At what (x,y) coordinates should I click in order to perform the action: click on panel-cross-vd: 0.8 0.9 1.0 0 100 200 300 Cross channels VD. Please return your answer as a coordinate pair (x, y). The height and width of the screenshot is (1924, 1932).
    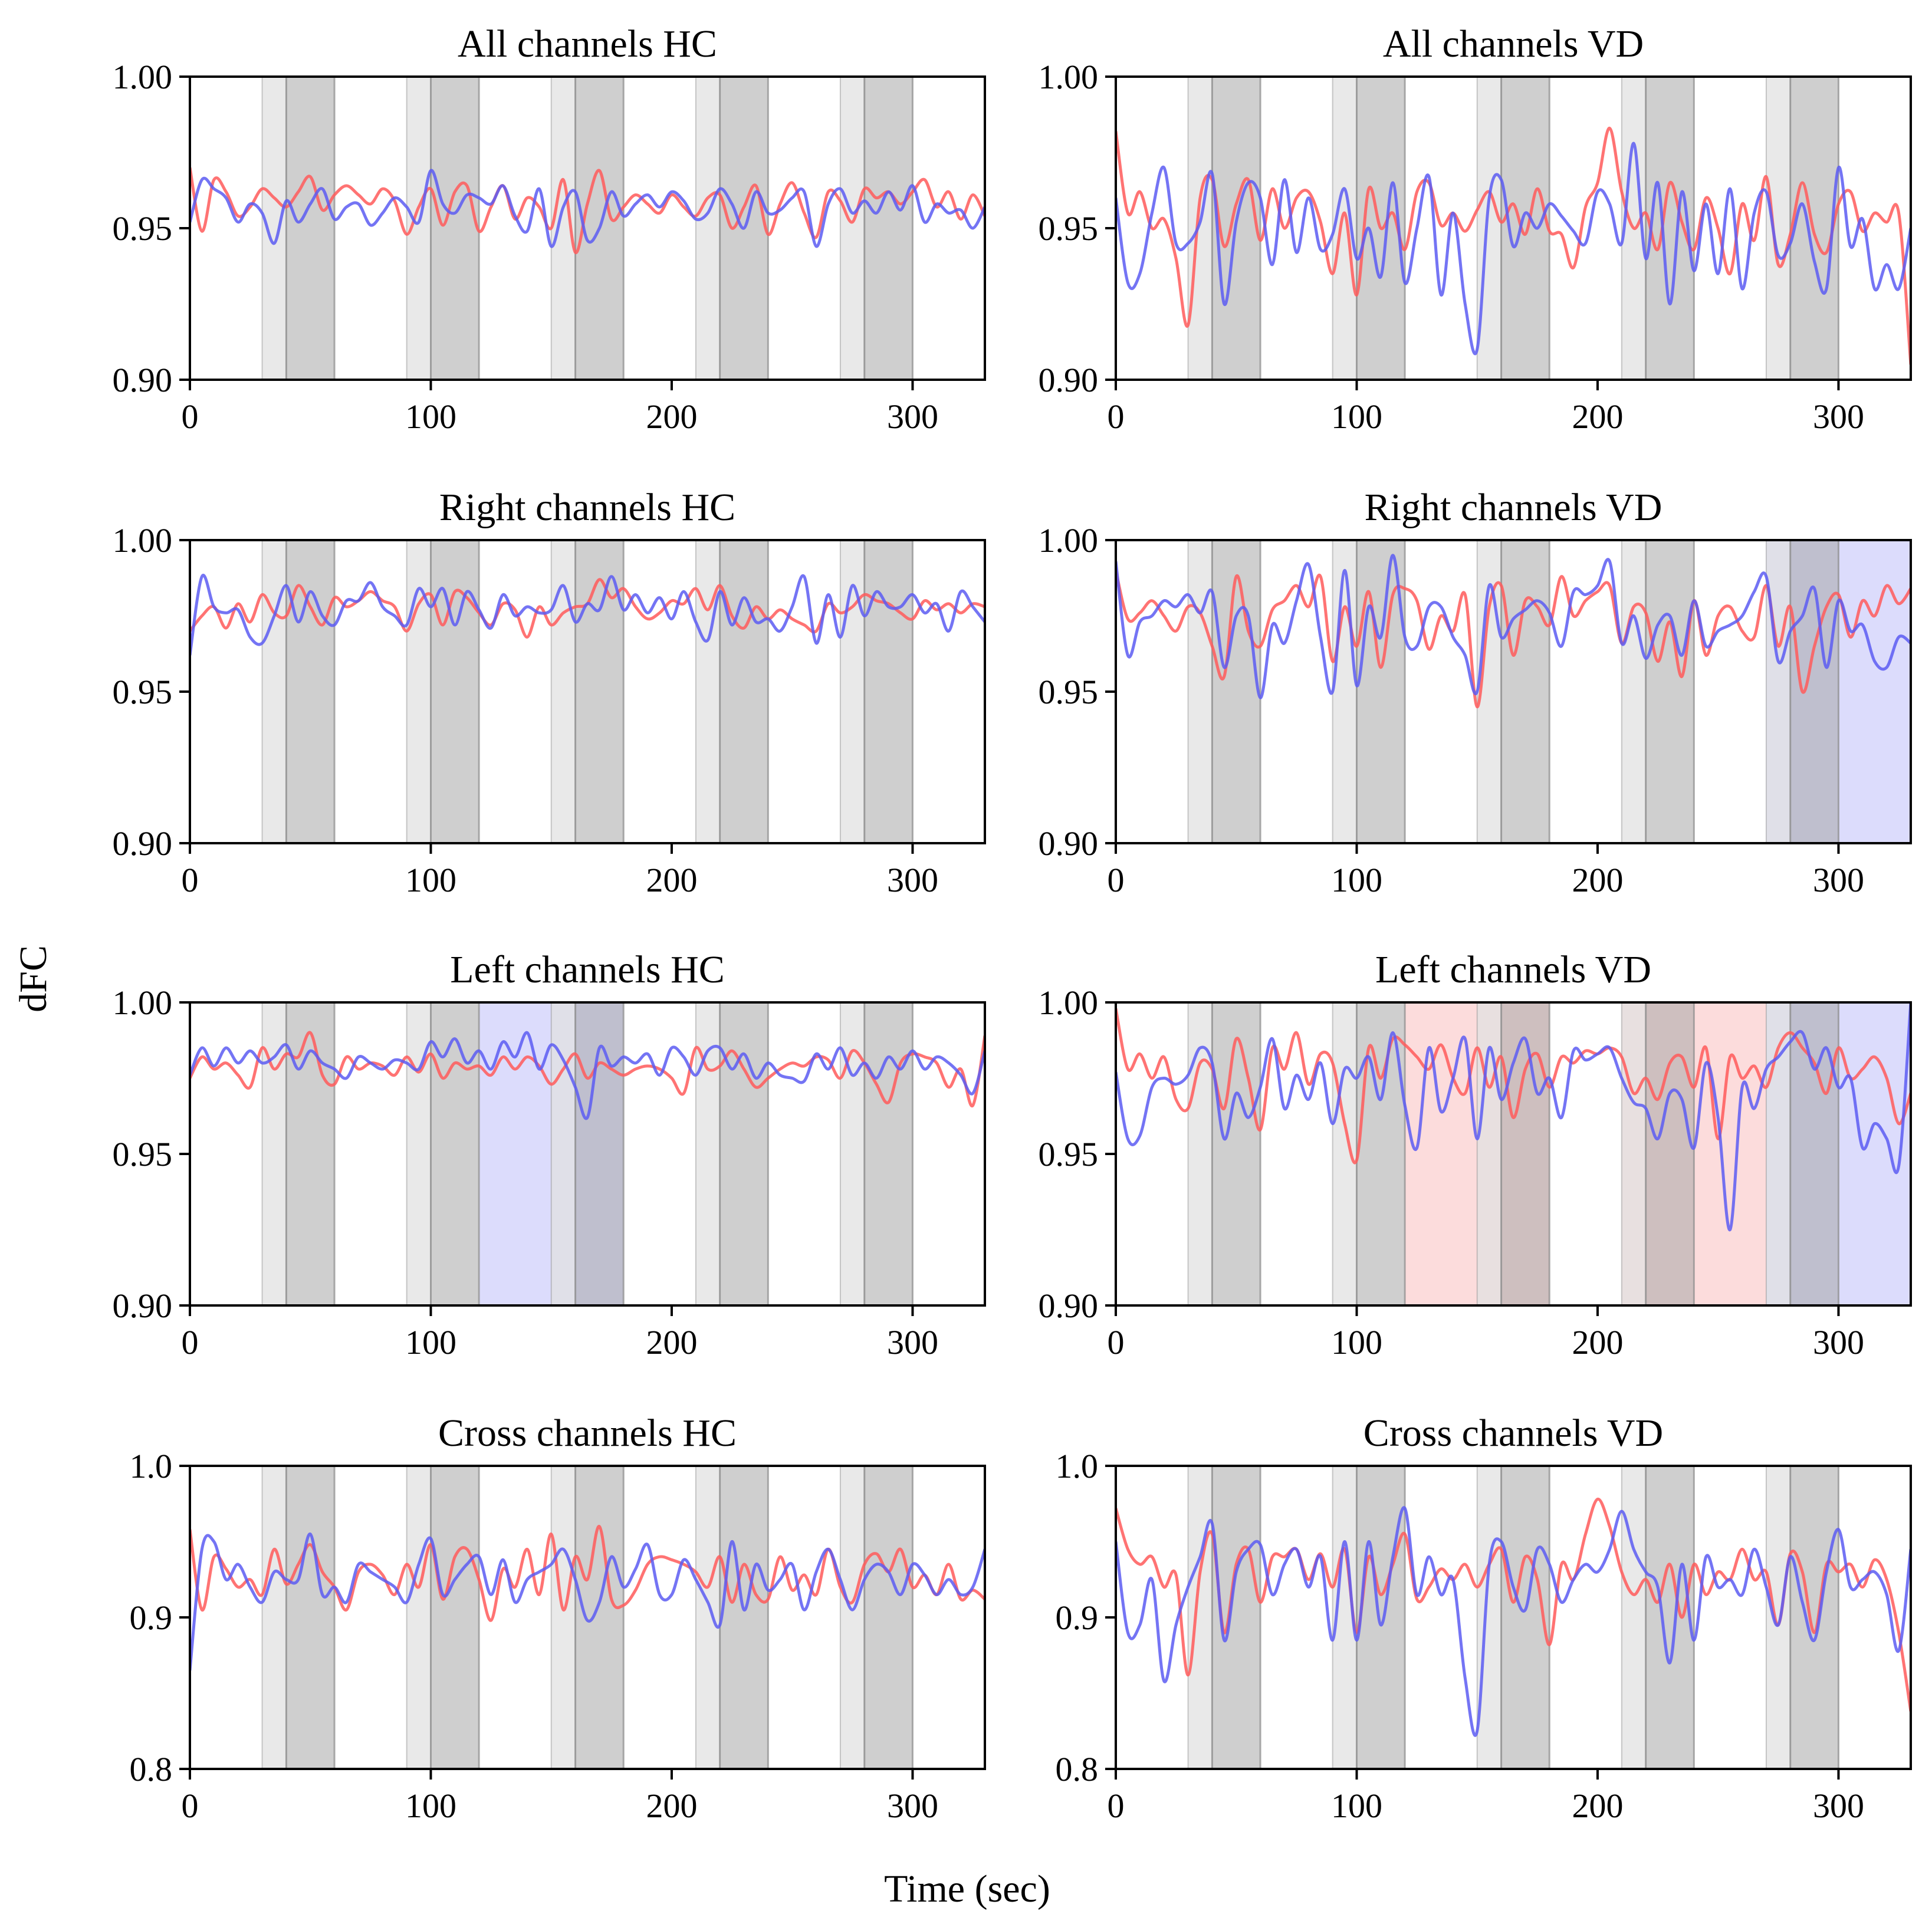
    Looking at the image, I should click on (1484, 1619).